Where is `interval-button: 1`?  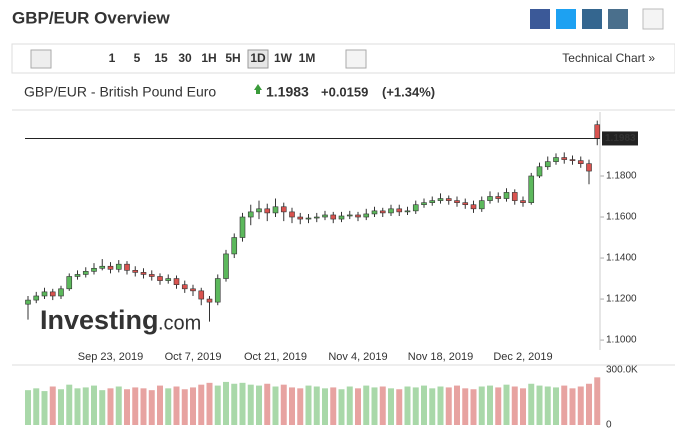
interval-button: 1 is located at coordinates (112, 58).